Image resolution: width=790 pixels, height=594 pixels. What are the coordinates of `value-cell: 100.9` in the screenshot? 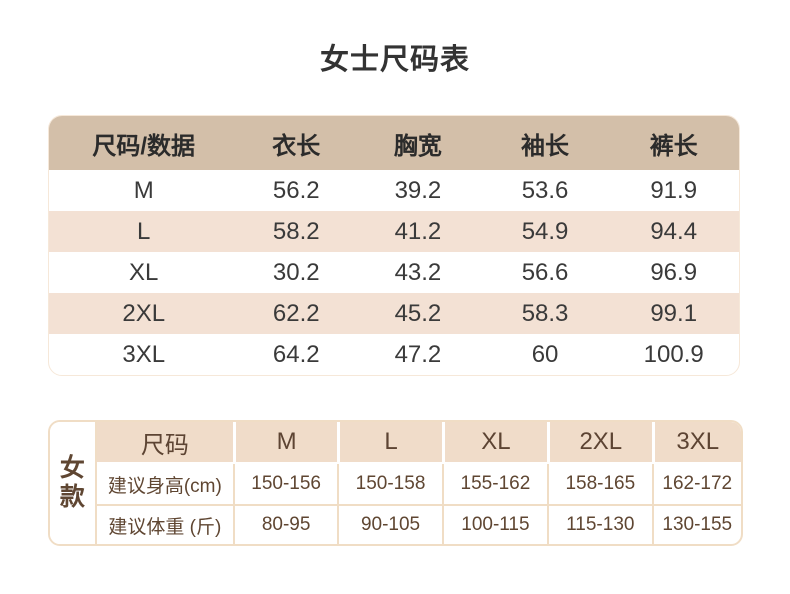 It's located at (673, 354).